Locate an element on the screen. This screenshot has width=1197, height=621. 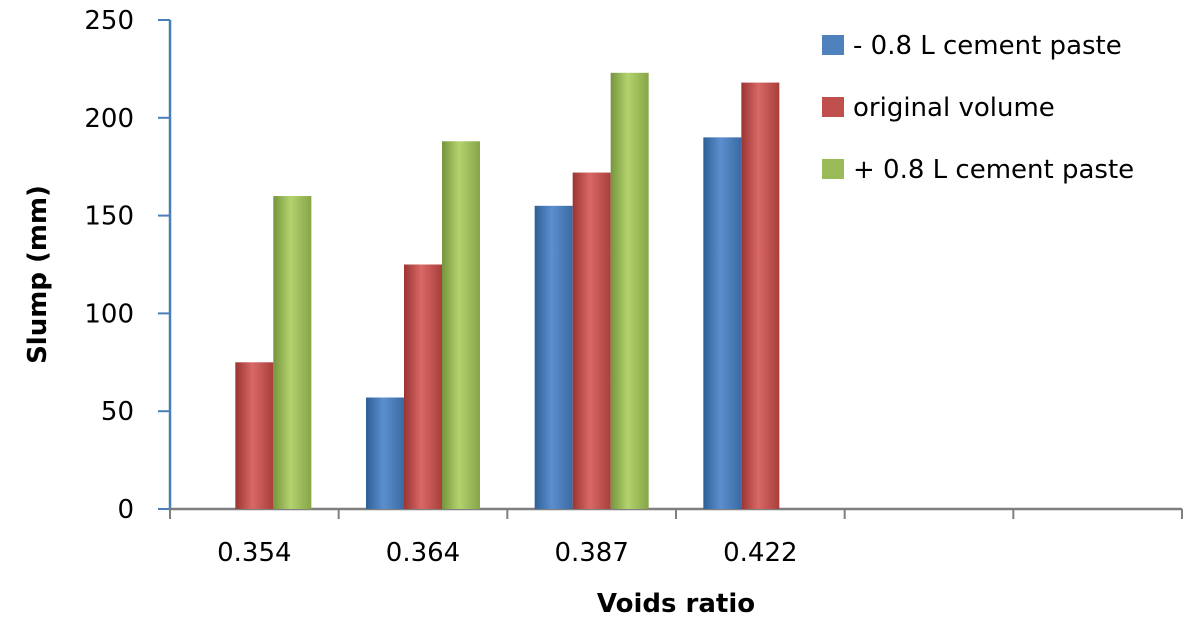
y-tick-label: 200 is located at coordinates (109, 119).